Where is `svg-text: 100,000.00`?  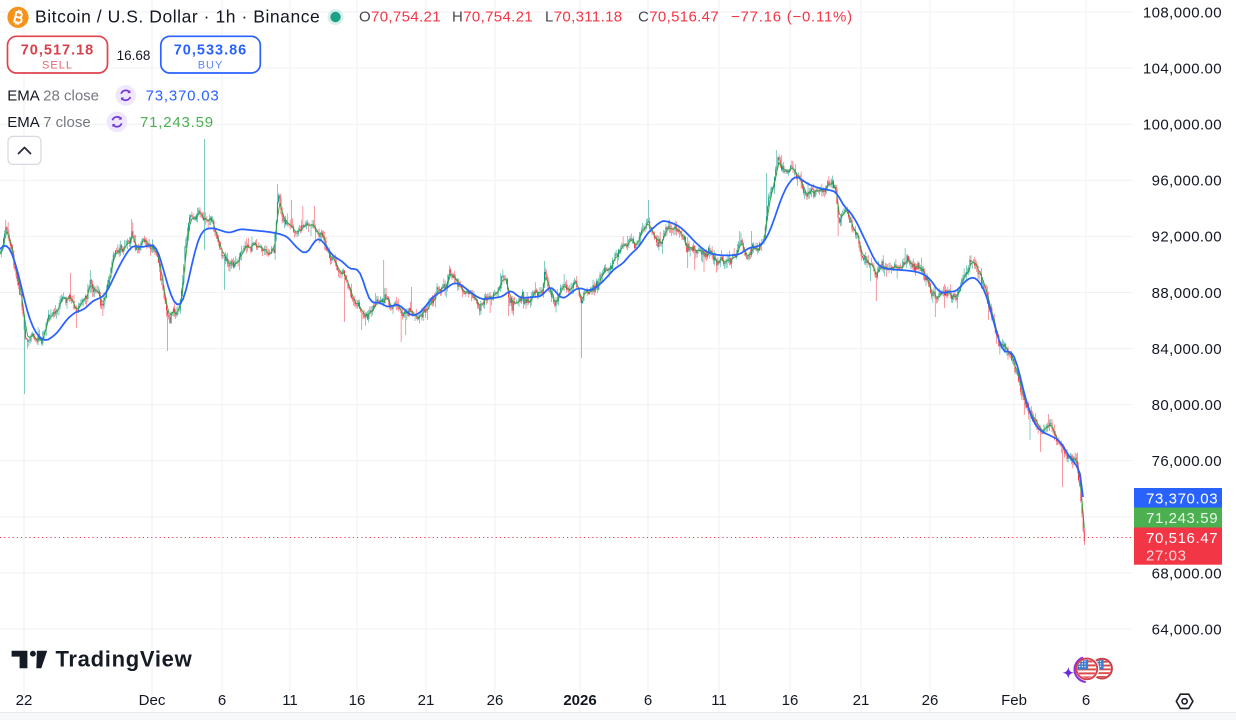
svg-text: 100,000.00 is located at coordinates (1182, 125).